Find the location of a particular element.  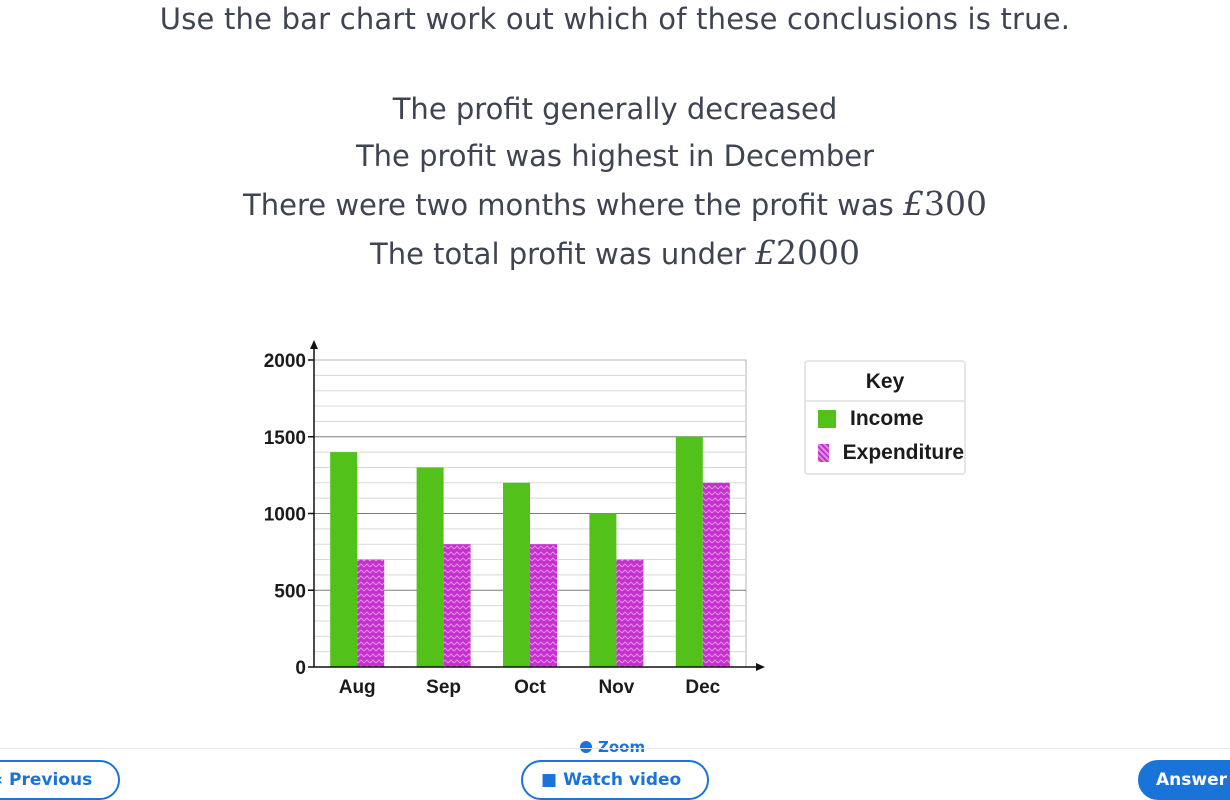

footer-divider is located at coordinates (615, 748).